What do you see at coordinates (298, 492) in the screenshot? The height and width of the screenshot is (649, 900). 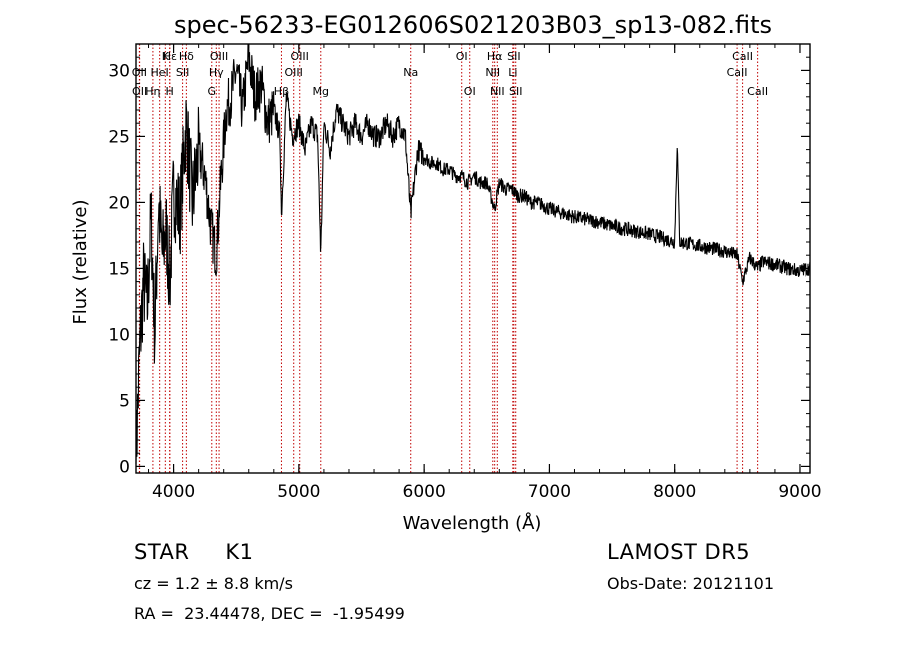 I see `x-tick-label-1: 5000` at bounding box center [298, 492].